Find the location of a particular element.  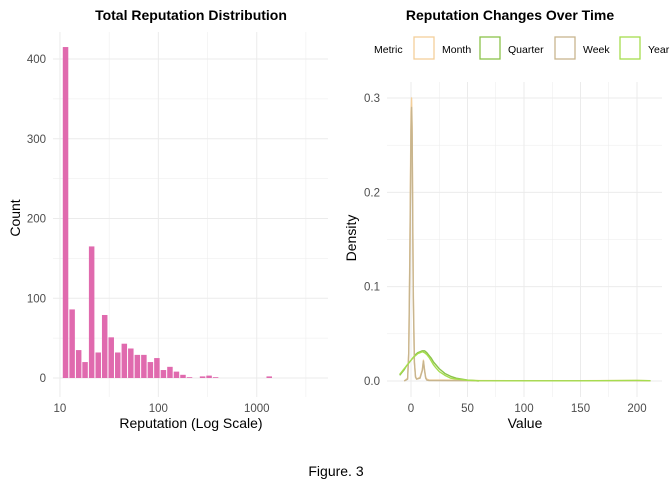

left-chart-title: Total Reputation Distribution is located at coordinates (191, 15).